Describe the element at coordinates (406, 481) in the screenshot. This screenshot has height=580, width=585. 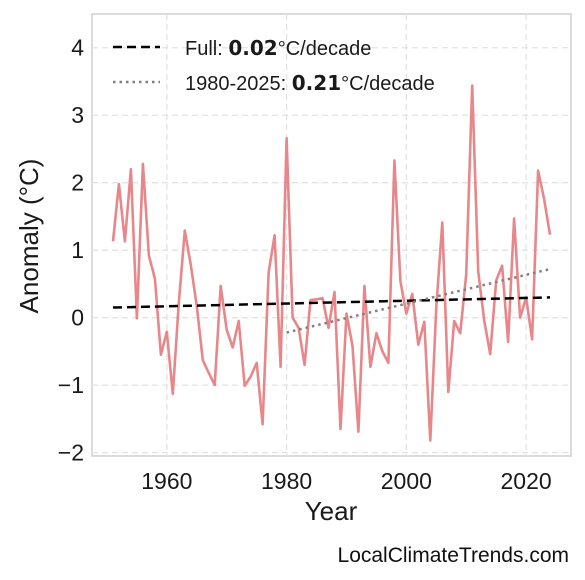
I see `x-tick-label: 2000` at that location.